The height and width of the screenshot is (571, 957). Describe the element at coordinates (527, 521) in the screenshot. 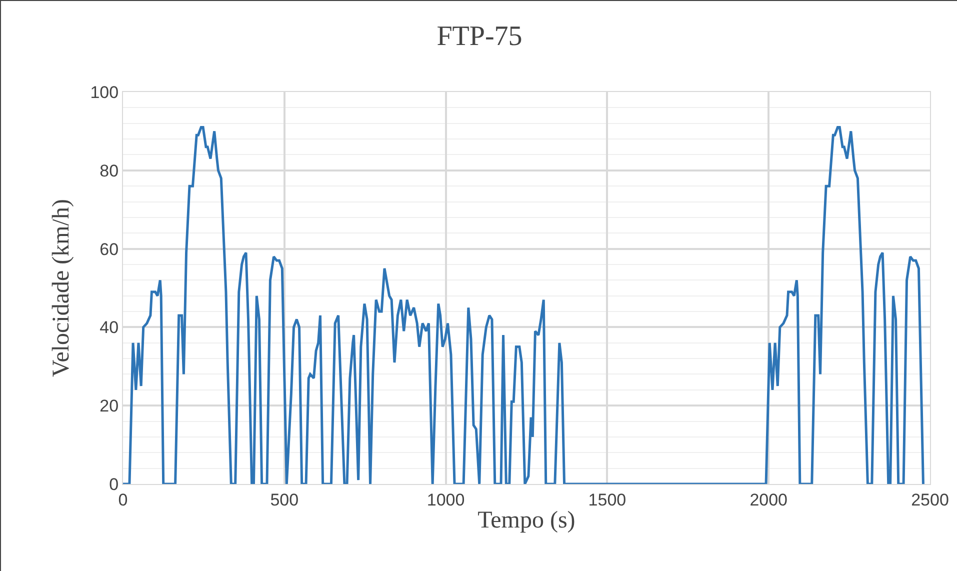

I see `x-axis-title: Tempo (s)` at that location.